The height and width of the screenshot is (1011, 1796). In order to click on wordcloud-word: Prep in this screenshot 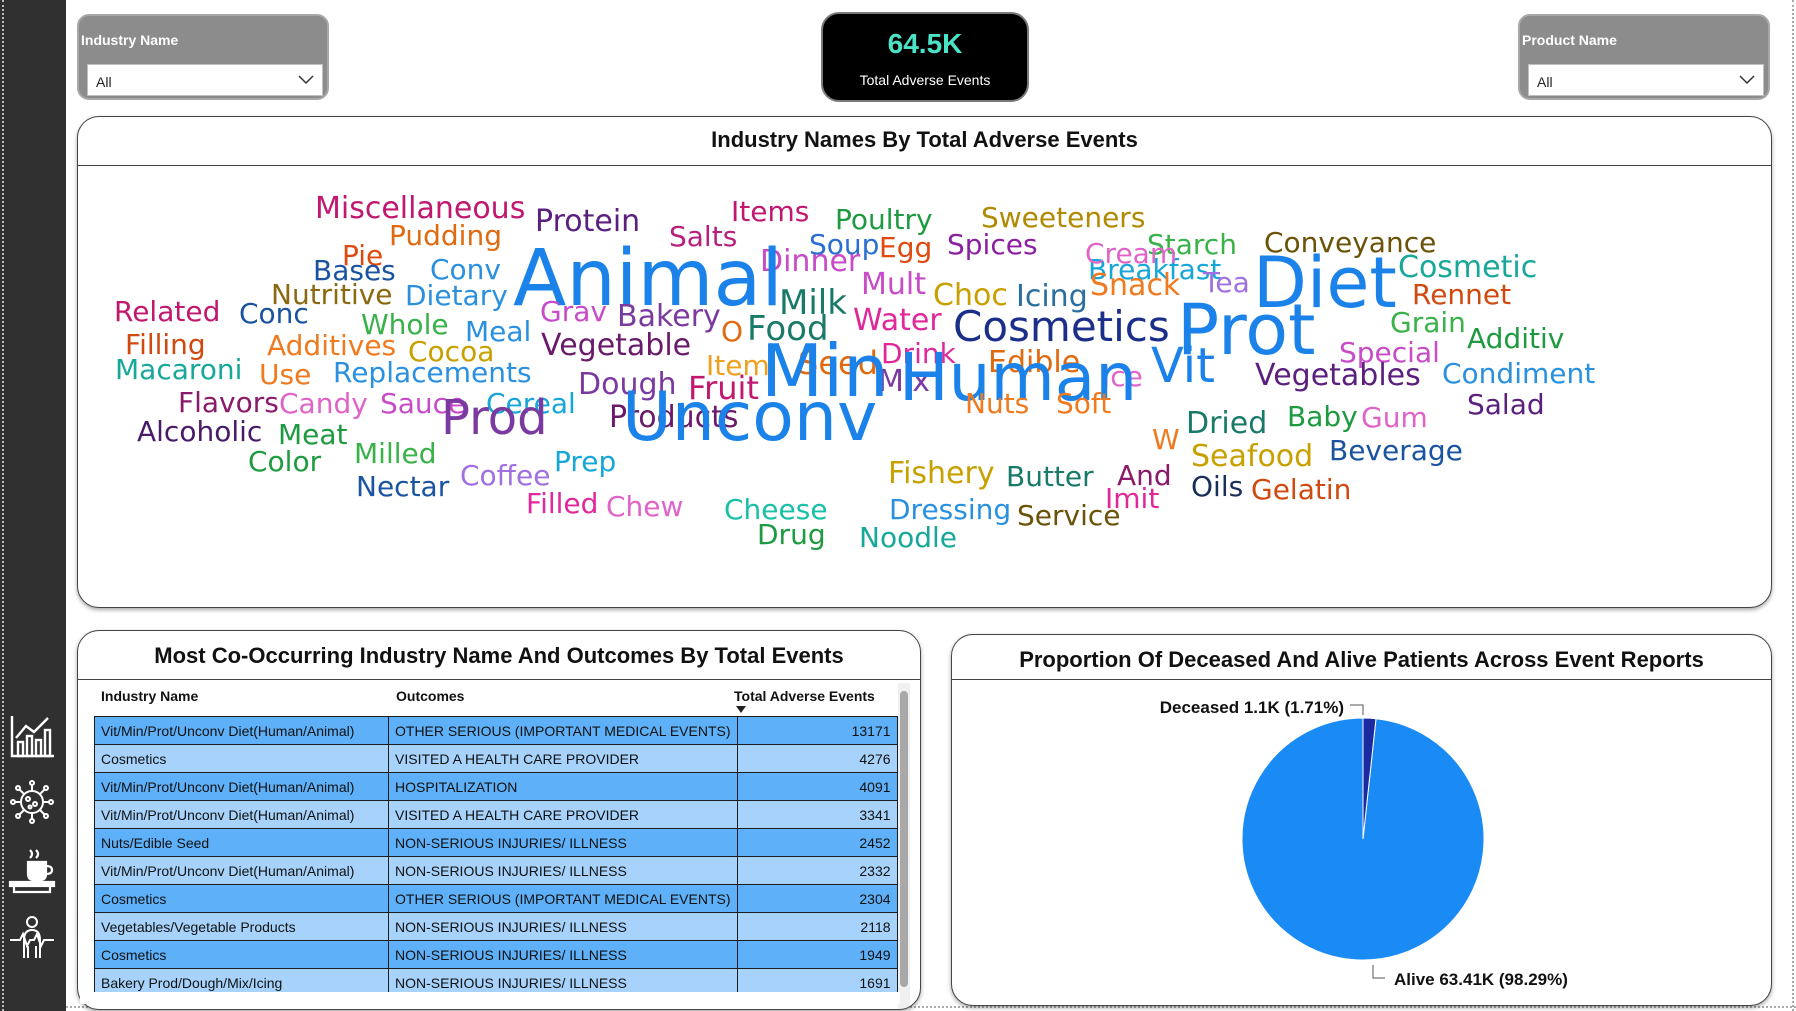, I will do `click(585, 462)`.